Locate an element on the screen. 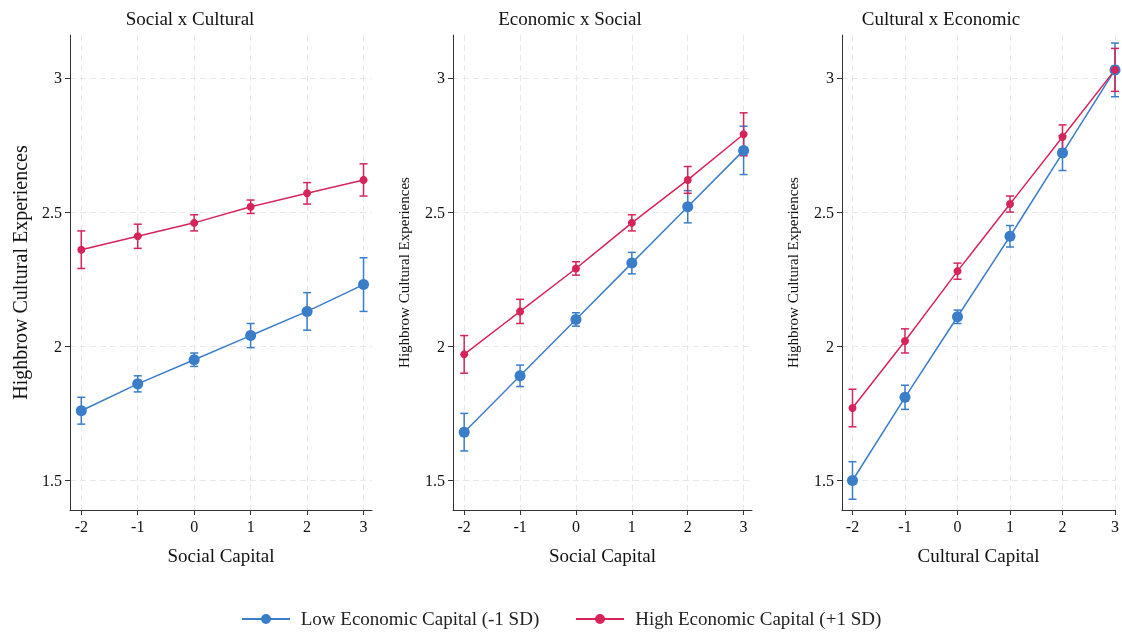 This screenshot has height=640, width=1122. x-axis-title: Cultural Capital is located at coordinates (978, 555).